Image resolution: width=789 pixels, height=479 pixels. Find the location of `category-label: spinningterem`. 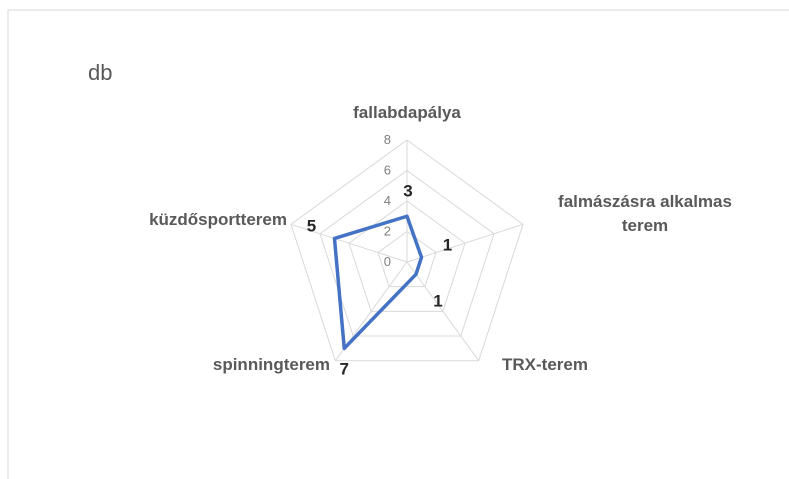

category-label: spinningterem is located at coordinates (271, 364).